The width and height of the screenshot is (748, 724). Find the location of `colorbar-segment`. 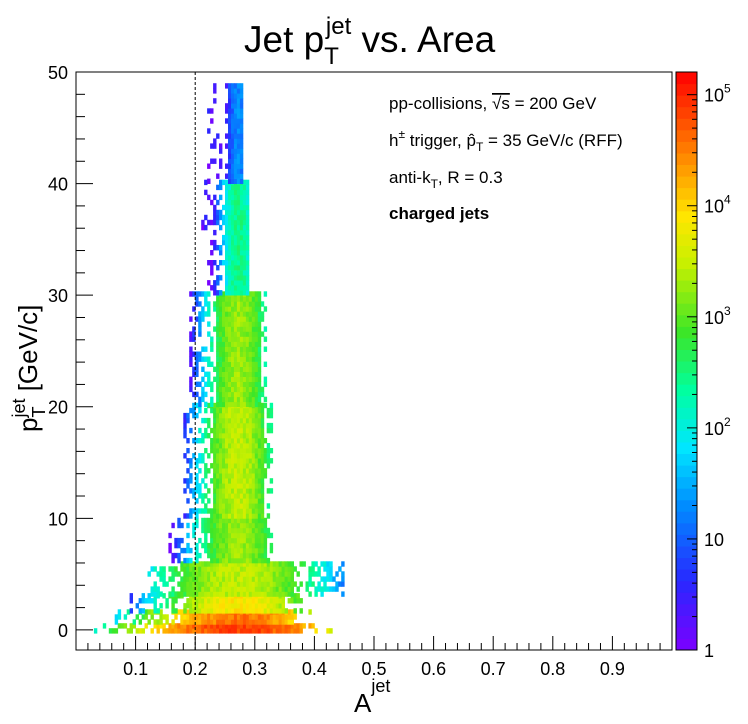

colorbar-segment is located at coordinates (686, 89).